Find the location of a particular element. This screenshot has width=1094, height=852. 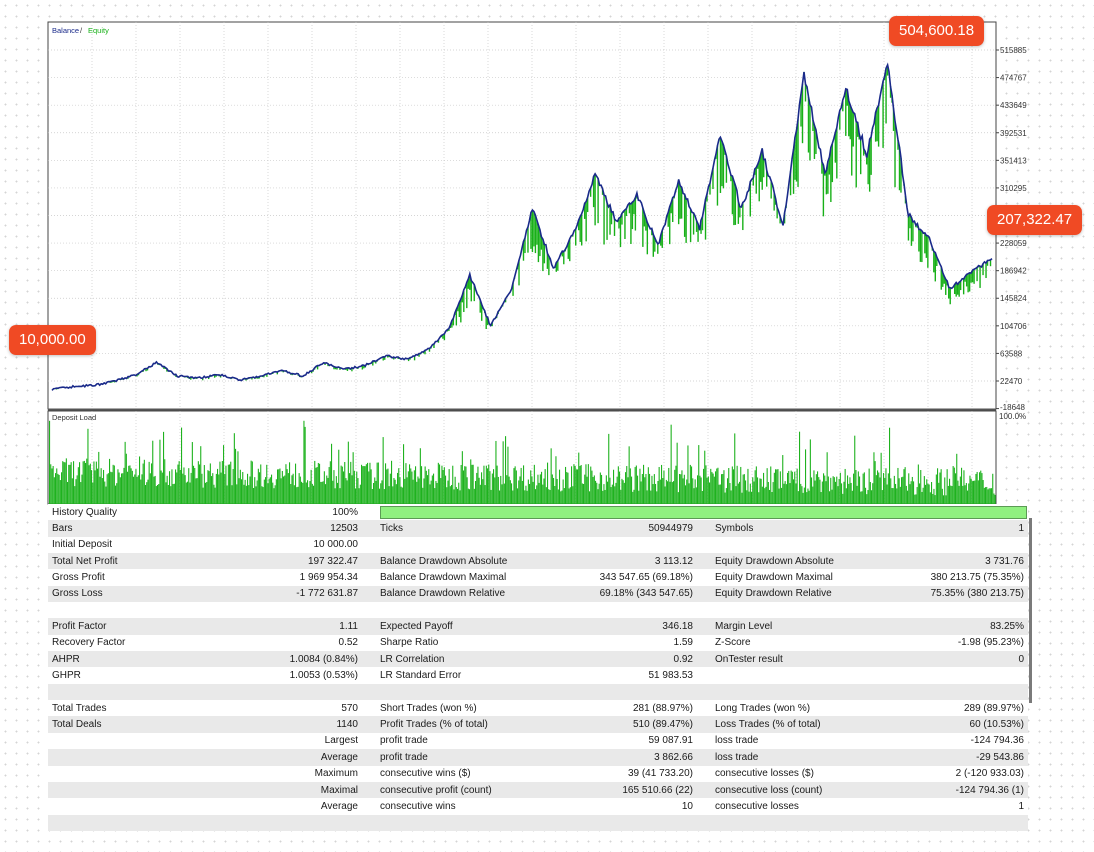

stat-label: Balance Drawdown Relative is located at coordinates (444, 594).